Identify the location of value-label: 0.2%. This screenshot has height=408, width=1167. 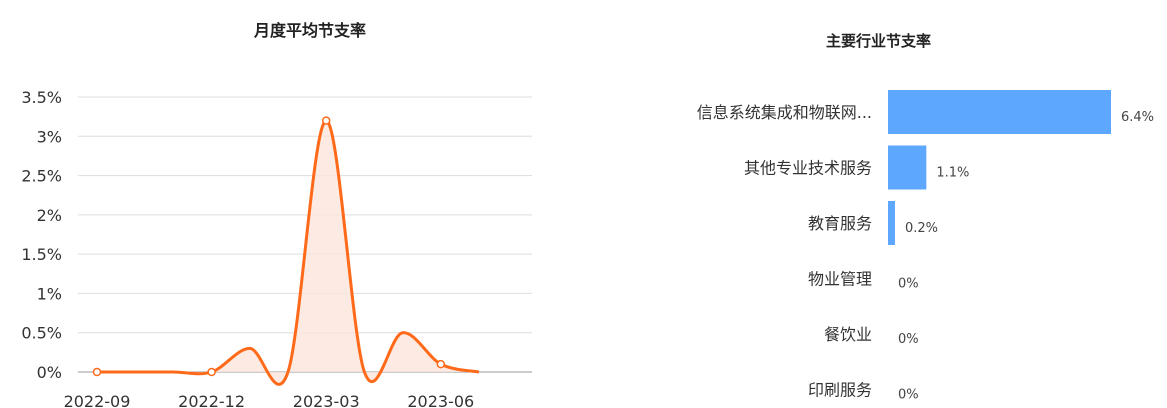
(921, 228).